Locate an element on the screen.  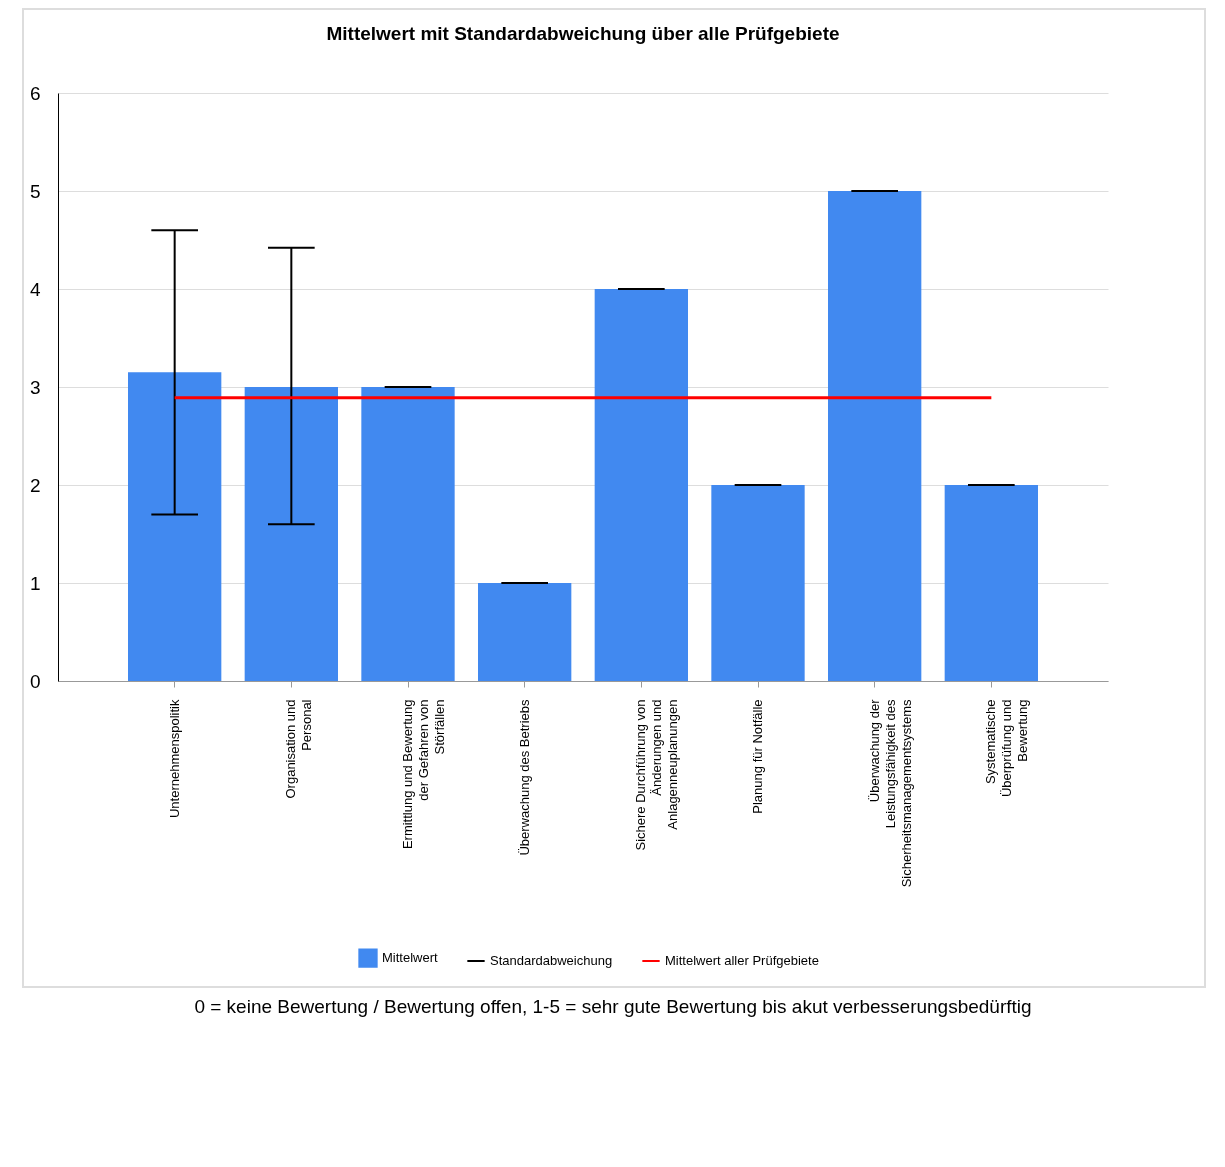
y-tick-label: 2 is located at coordinates (35, 485).